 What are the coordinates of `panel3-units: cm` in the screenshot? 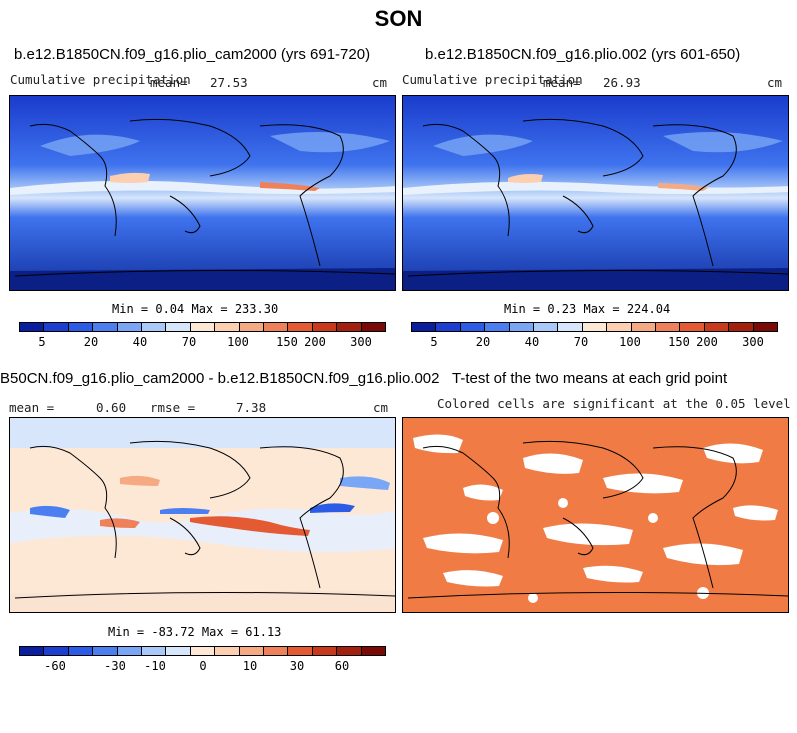 It's located at (381, 407).